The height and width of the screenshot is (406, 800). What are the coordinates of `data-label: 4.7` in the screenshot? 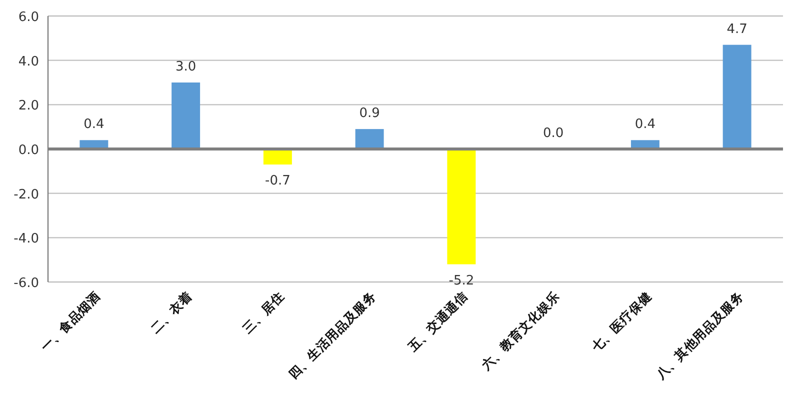 It's located at (737, 29).